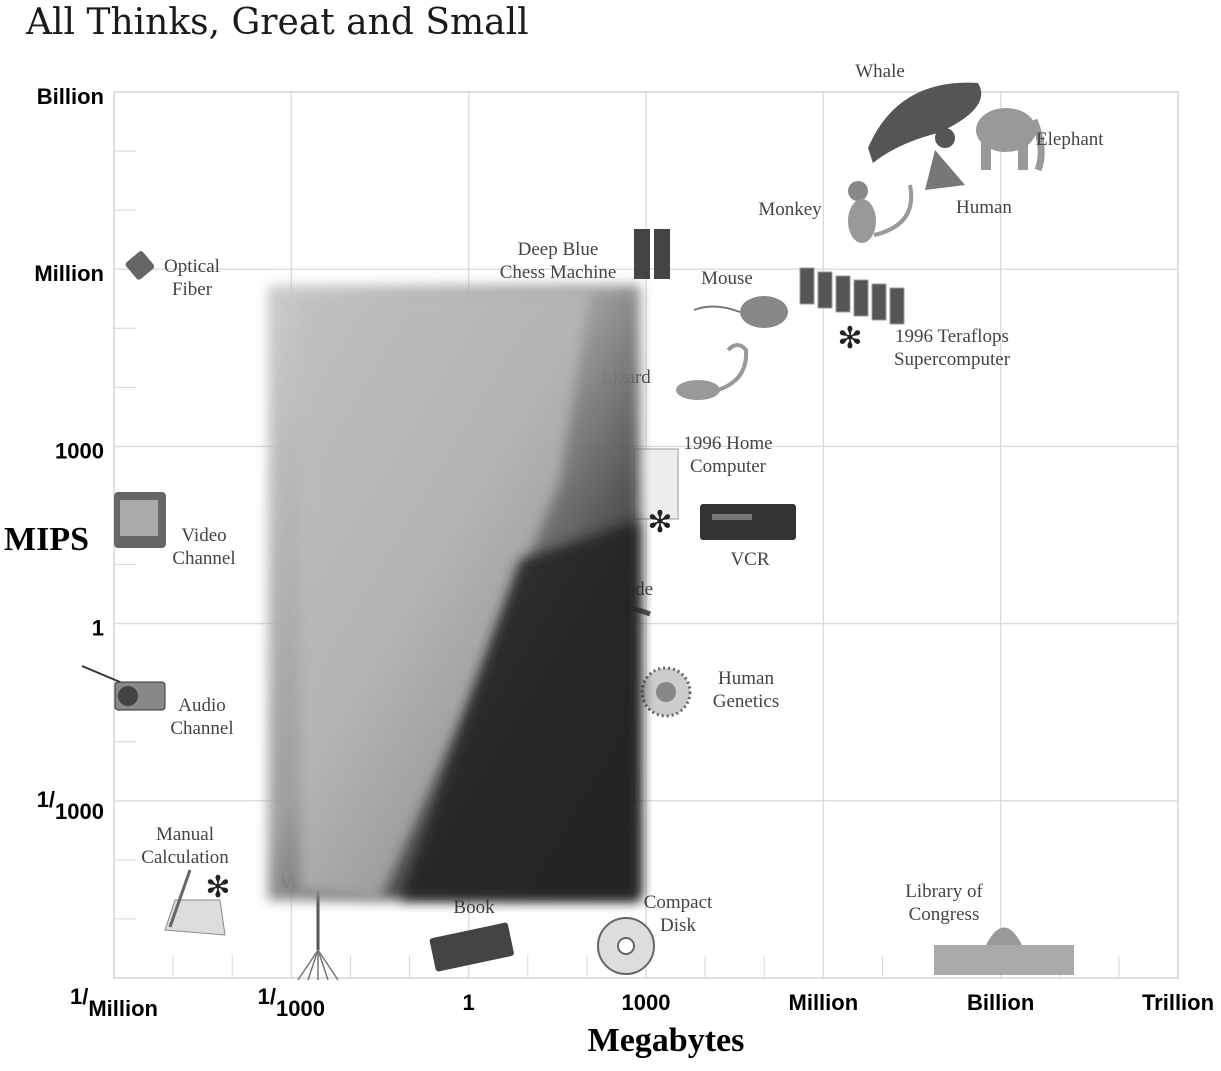 The height and width of the screenshot is (1071, 1221). Describe the element at coordinates (98, 628) in the screenshot. I see `y-tick-label: 1` at that location.